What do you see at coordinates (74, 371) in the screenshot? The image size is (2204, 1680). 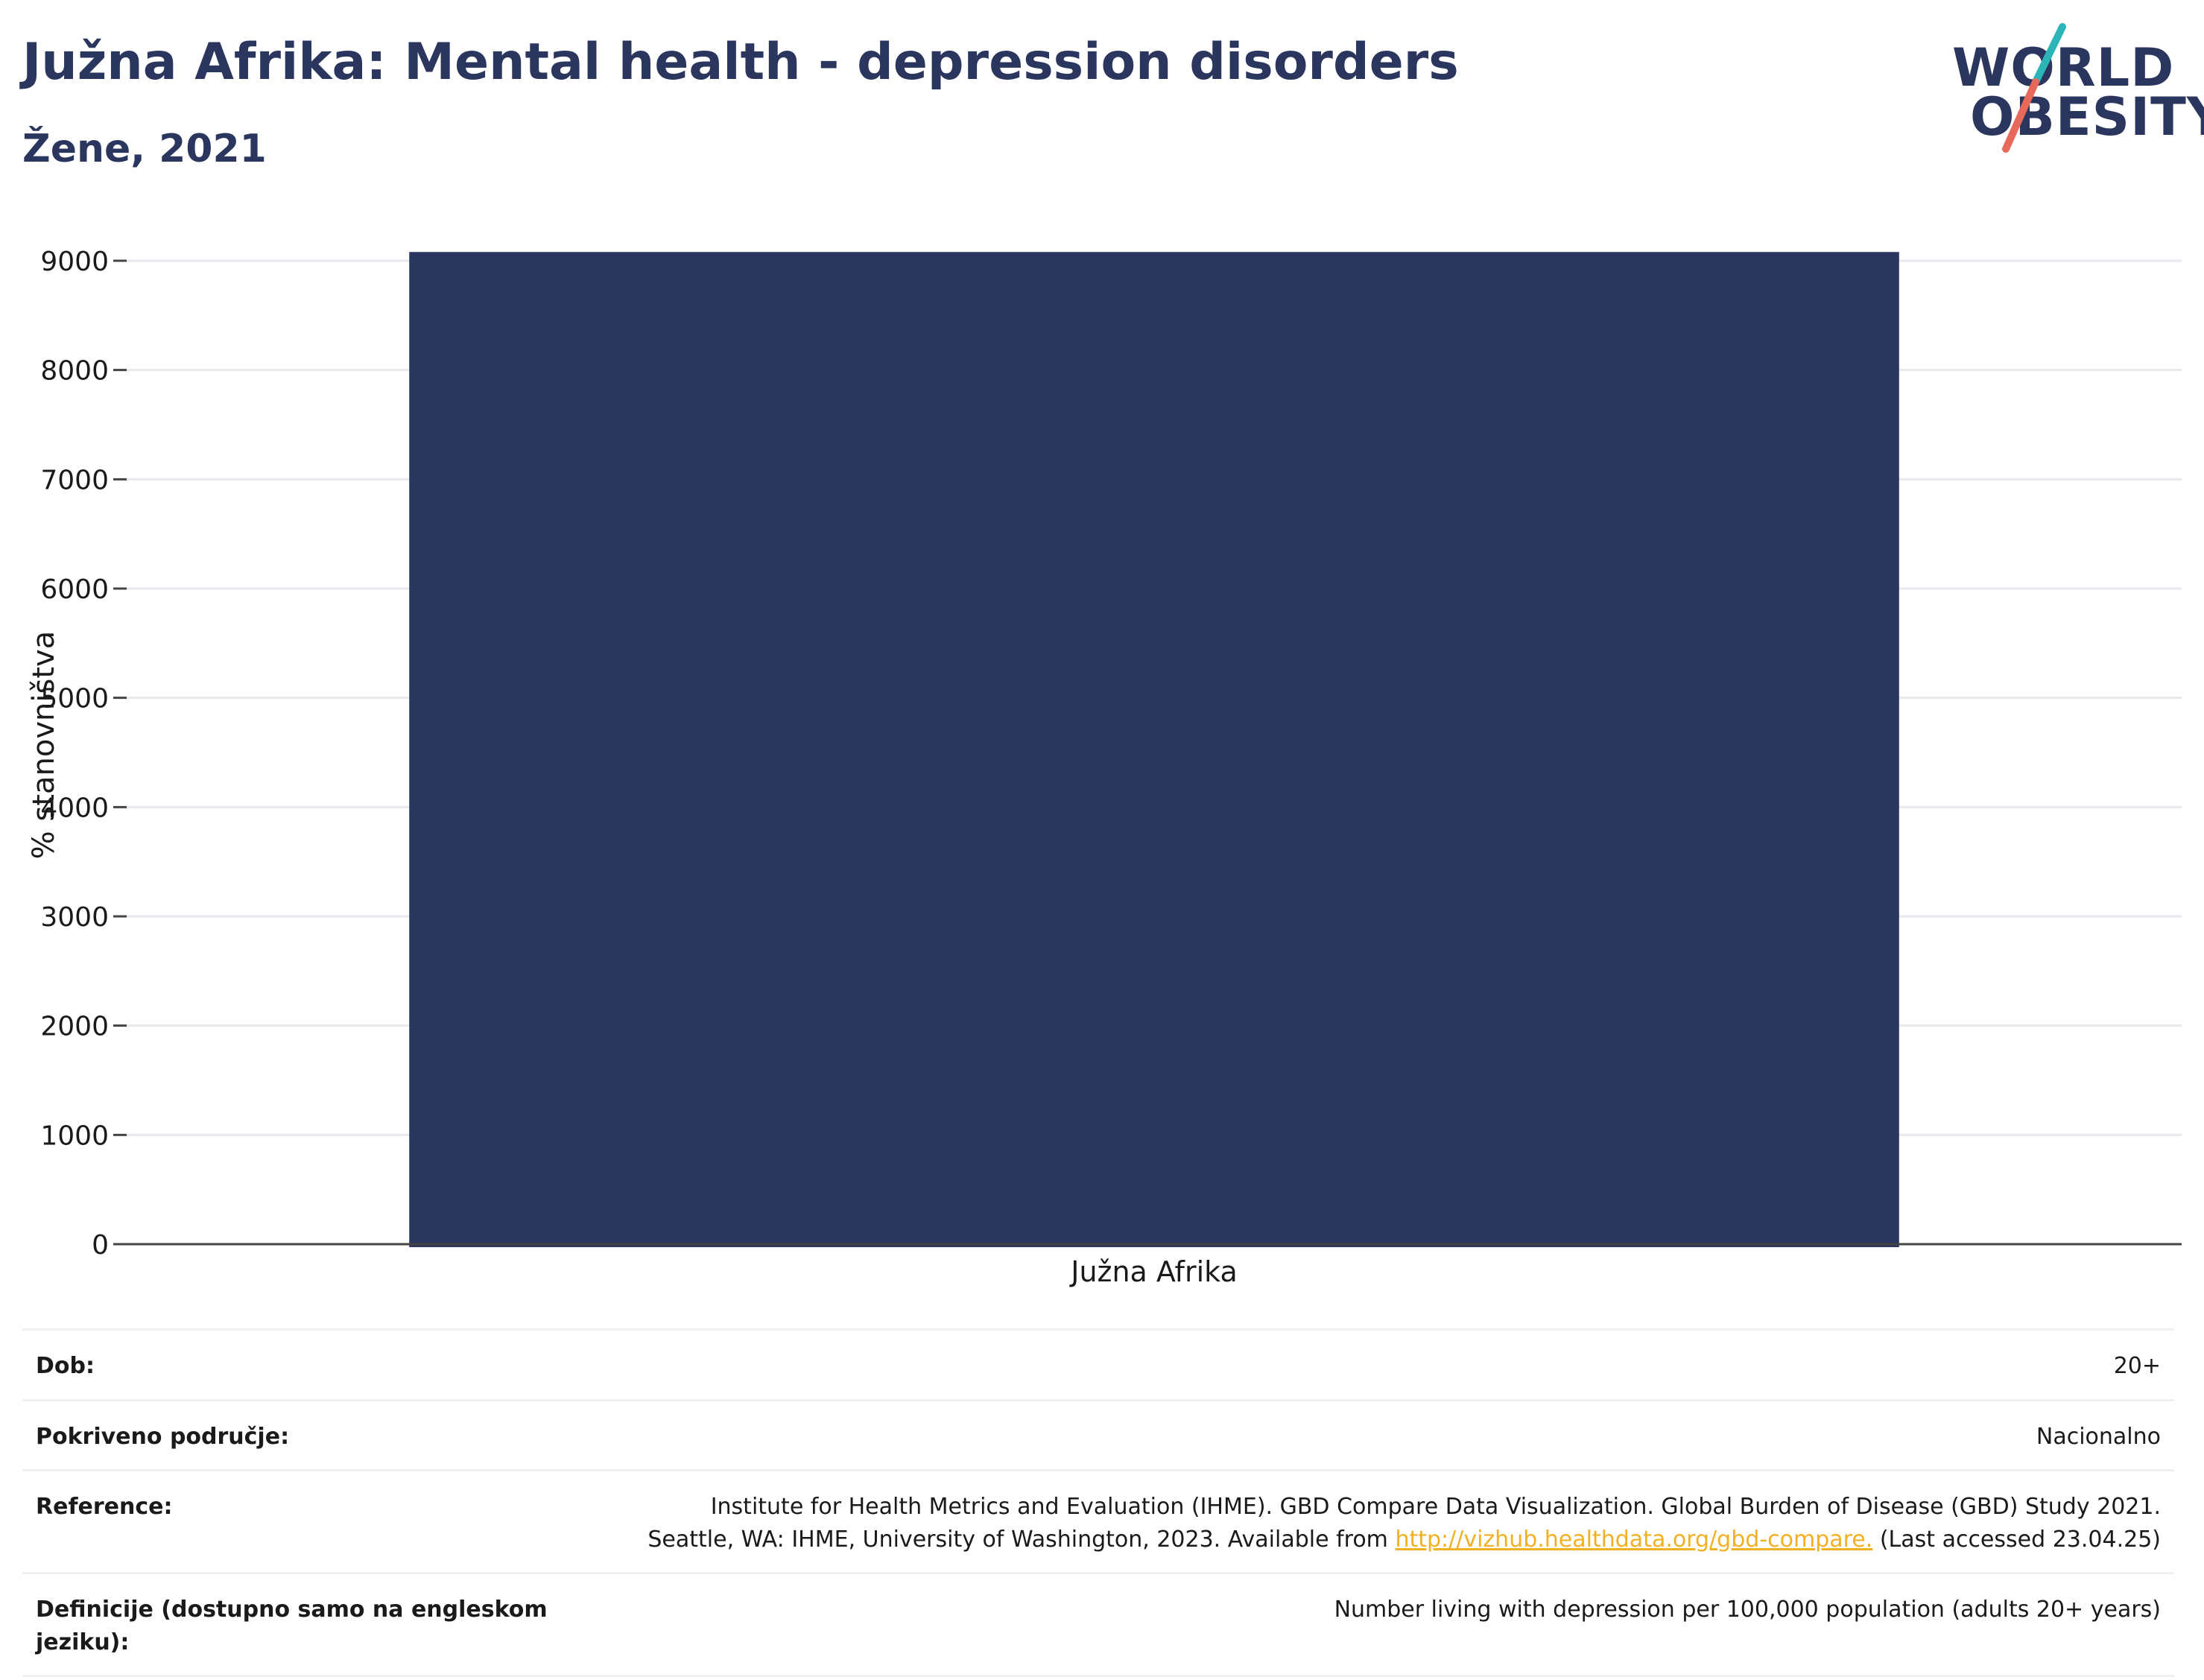 I see `y-tick-label: 8000` at bounding box center [74, 371].